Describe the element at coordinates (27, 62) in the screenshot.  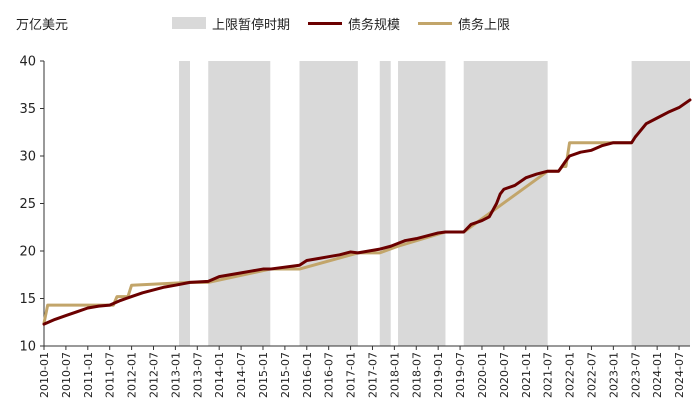
I see `y-tick-label-40: 40` at that location.